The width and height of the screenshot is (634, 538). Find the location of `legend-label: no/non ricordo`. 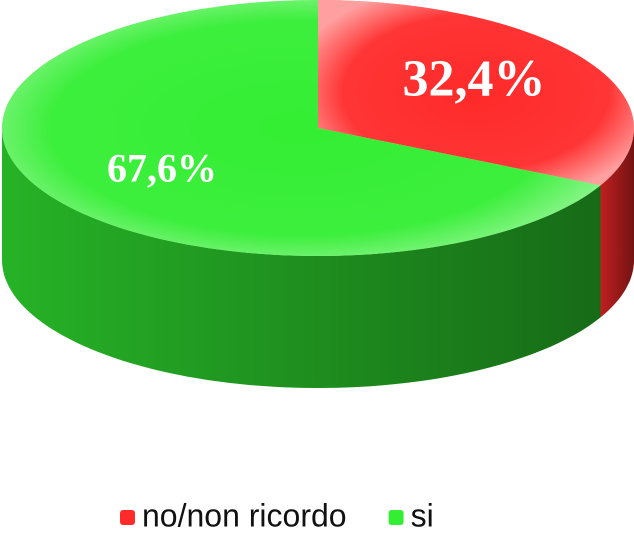

legend-label: no/non ricordo is located at coordinates (244, 515).